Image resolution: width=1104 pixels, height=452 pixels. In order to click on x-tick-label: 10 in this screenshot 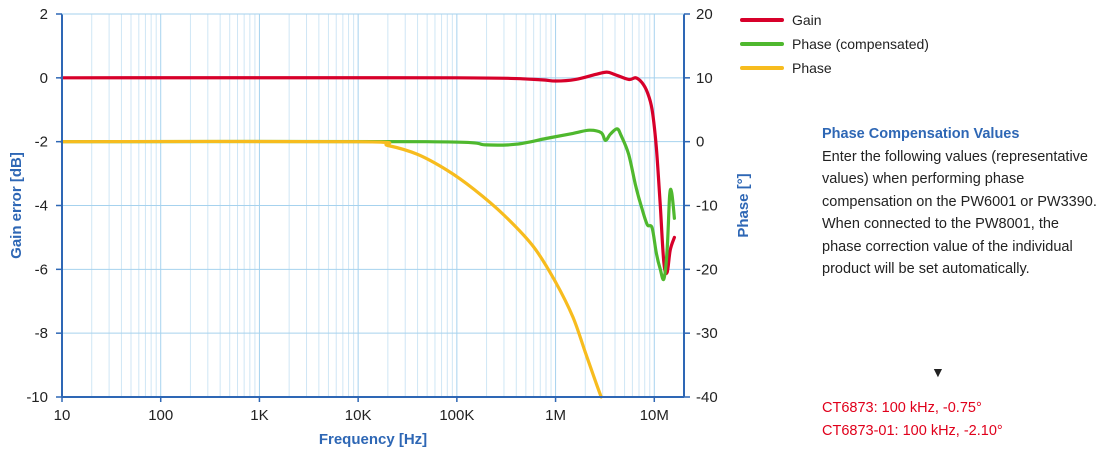, I will do `click(62, 415)`.